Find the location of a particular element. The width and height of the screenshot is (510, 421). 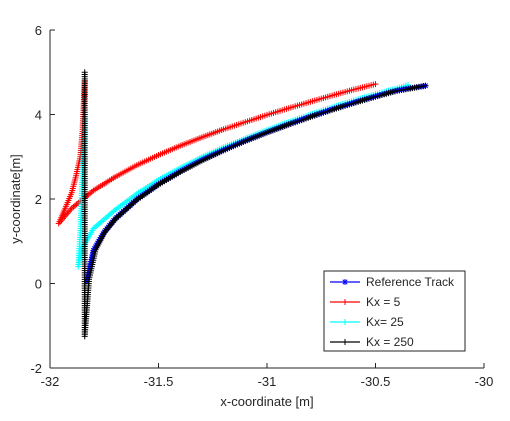

x-tick-label: -31 is located at coordinates (267, 381).